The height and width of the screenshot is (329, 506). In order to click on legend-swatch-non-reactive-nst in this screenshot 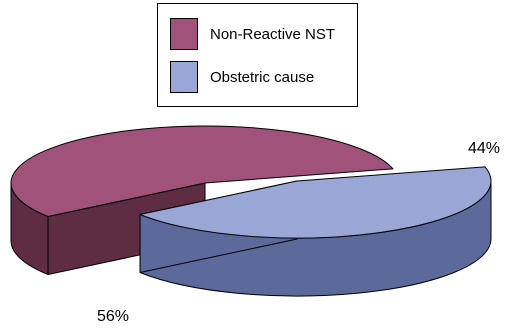, I will do `click(184, 34)`.